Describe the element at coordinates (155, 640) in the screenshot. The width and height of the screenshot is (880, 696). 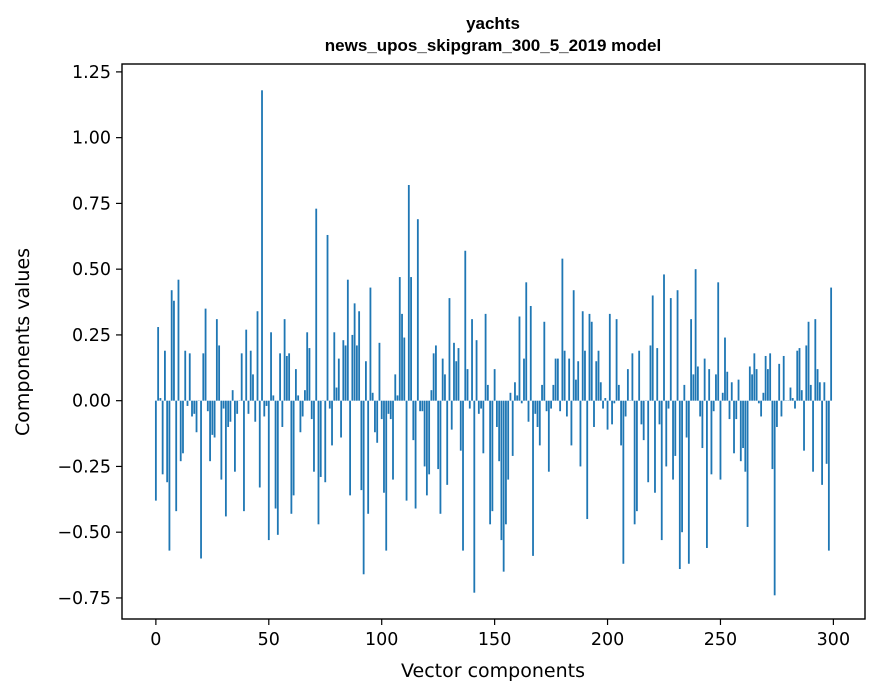
I see `x-tick-label: 0` at that location.